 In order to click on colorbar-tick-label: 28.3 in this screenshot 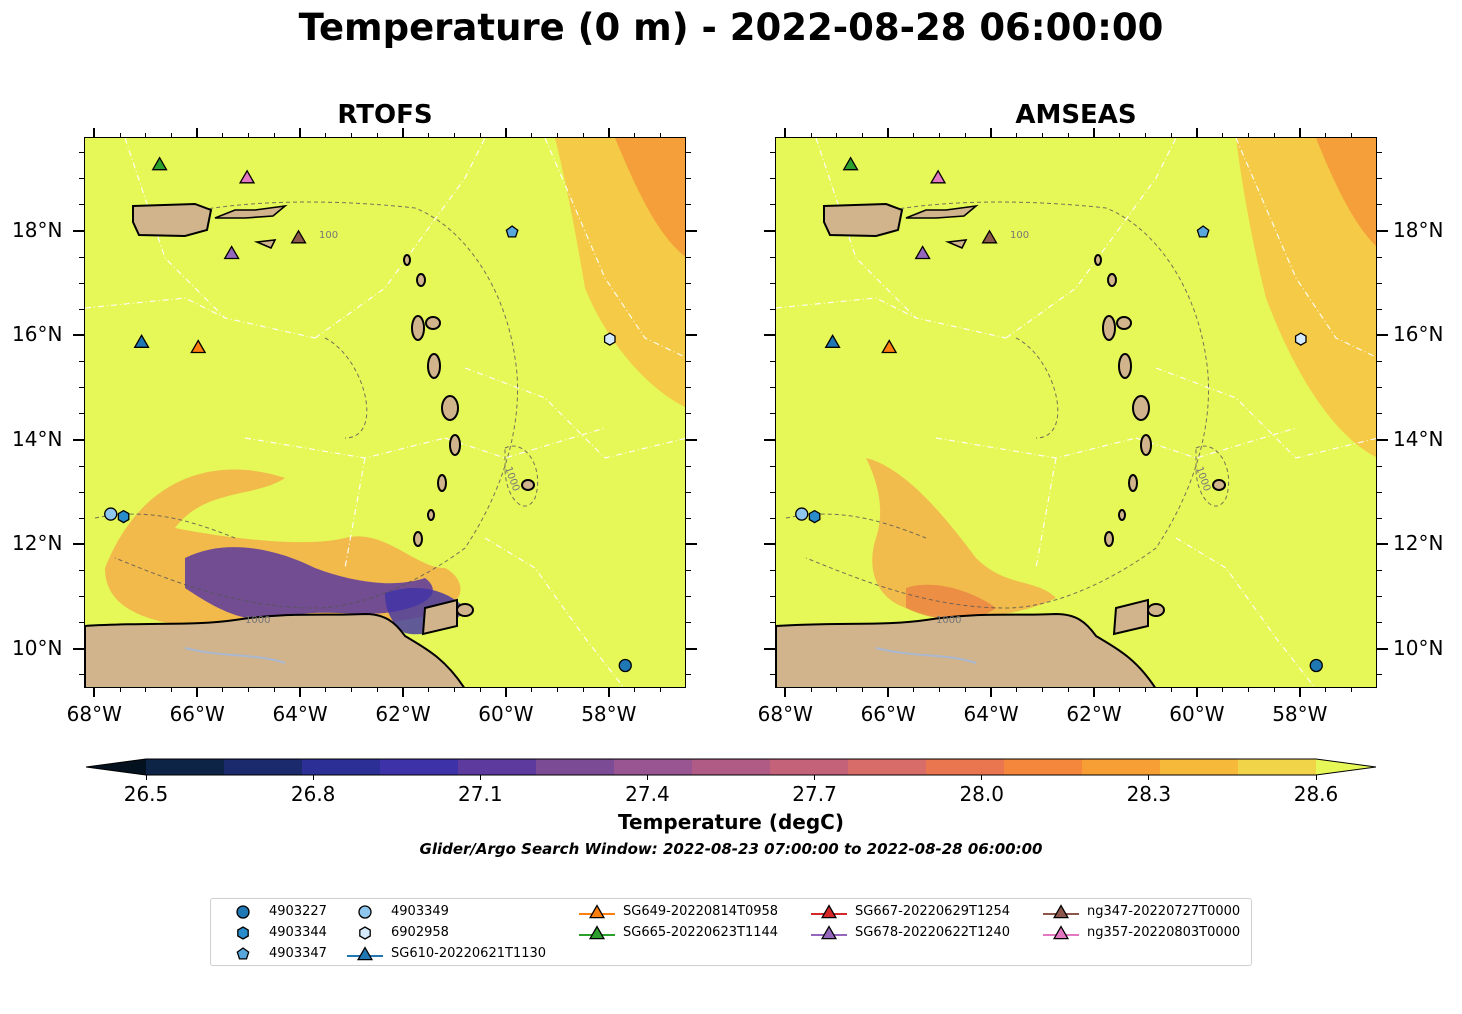, I will do `click(1149, 794)`.